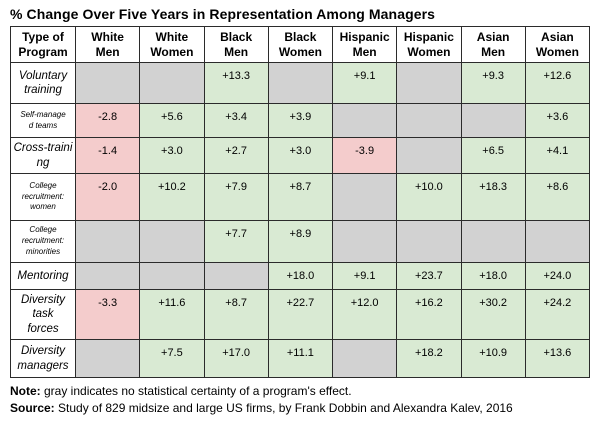 Image resolution: width=600 pixels, height=429 pixels. I want to click on cell-value: +12.0, so click(364, 314).